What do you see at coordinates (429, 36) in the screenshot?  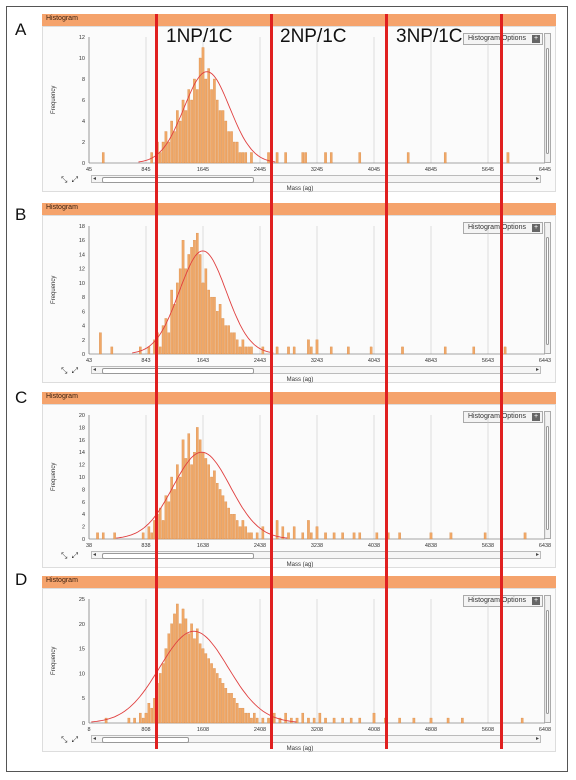 I see `region-label-3np: 3NP/1C` at bounding box center [429, 36].